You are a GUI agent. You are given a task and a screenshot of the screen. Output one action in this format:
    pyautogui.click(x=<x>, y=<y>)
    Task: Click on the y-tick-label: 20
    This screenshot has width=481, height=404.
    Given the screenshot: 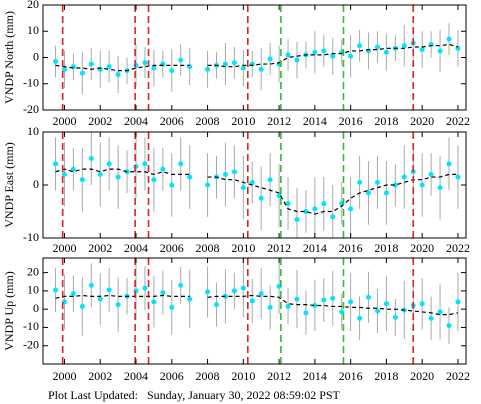 What is the action you would take?
    pyautogui.click(x=33, y=5)
    